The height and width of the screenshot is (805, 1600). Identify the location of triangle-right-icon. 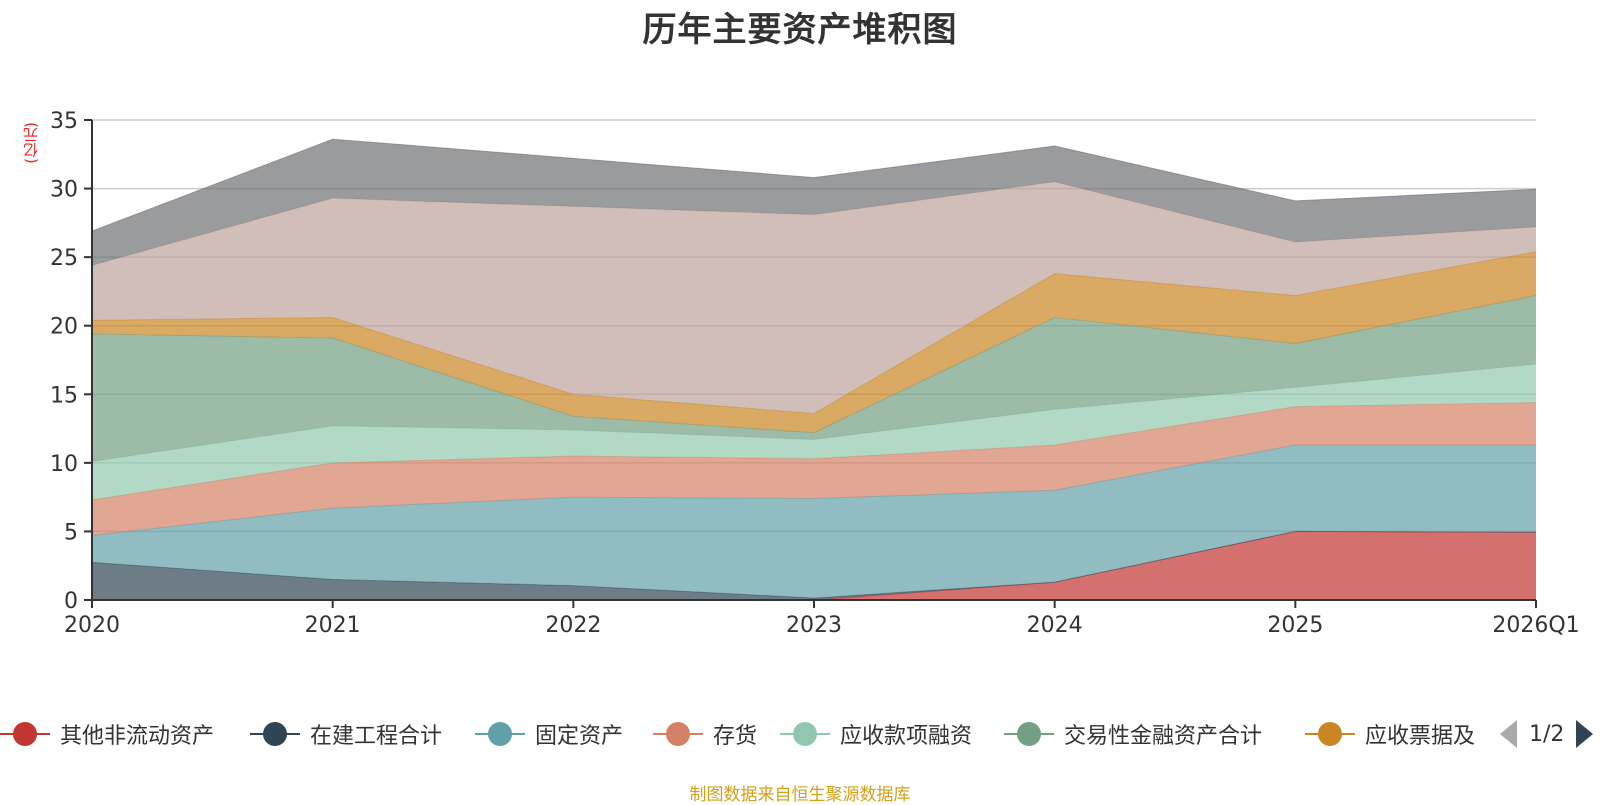
(1585, 734).